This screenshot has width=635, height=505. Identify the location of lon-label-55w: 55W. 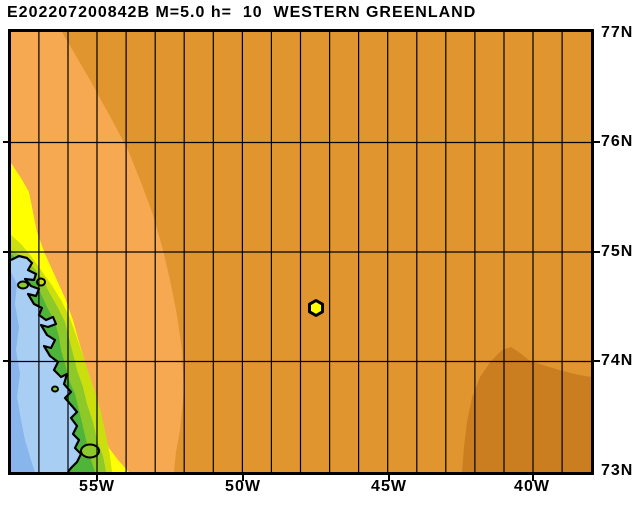
(97, 486).